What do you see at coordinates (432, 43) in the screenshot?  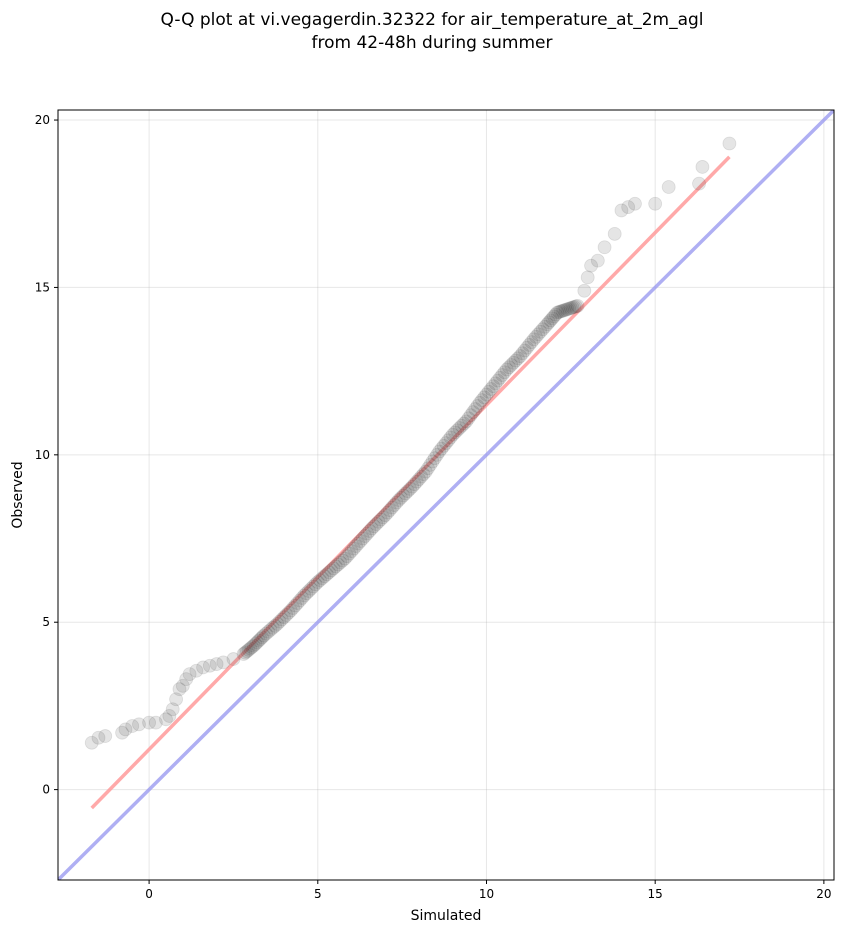 I see `chart-subtitle: from 42-48h during summer` at bounding box center [432, 43].